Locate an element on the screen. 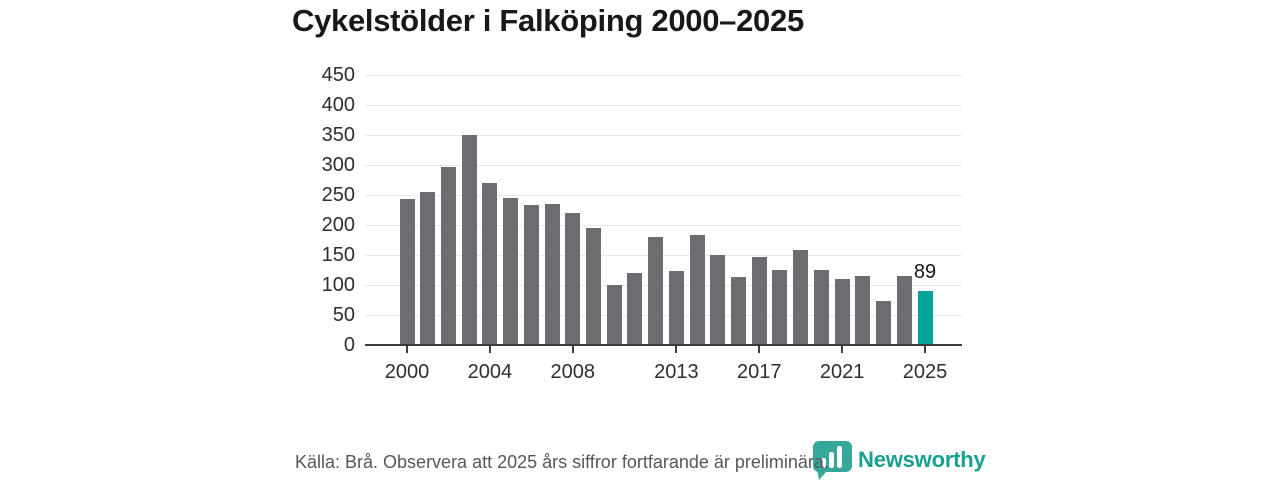 This screenshot has height=480, width=1280. x-axis-label-2025: 2025 is located at coordinates (925, 372).